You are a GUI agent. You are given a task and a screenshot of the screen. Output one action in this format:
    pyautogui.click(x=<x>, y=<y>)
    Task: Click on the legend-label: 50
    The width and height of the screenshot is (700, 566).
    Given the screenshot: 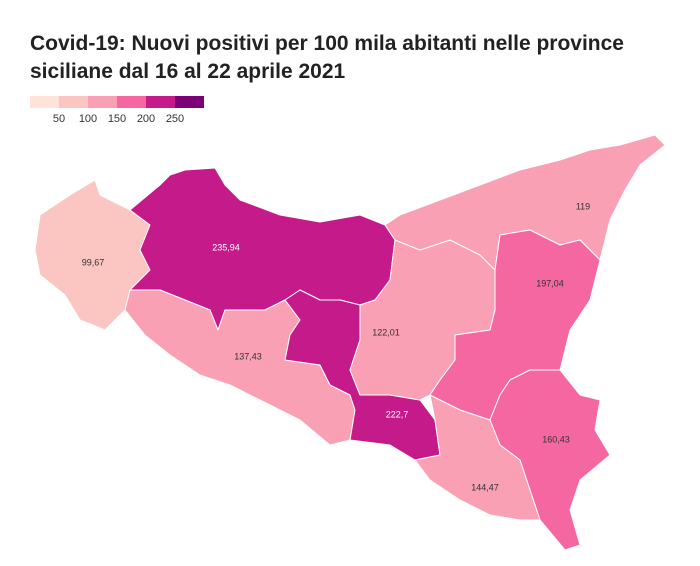 What is the action you would take?
    pyautogui.click(x=59, y=119)
    